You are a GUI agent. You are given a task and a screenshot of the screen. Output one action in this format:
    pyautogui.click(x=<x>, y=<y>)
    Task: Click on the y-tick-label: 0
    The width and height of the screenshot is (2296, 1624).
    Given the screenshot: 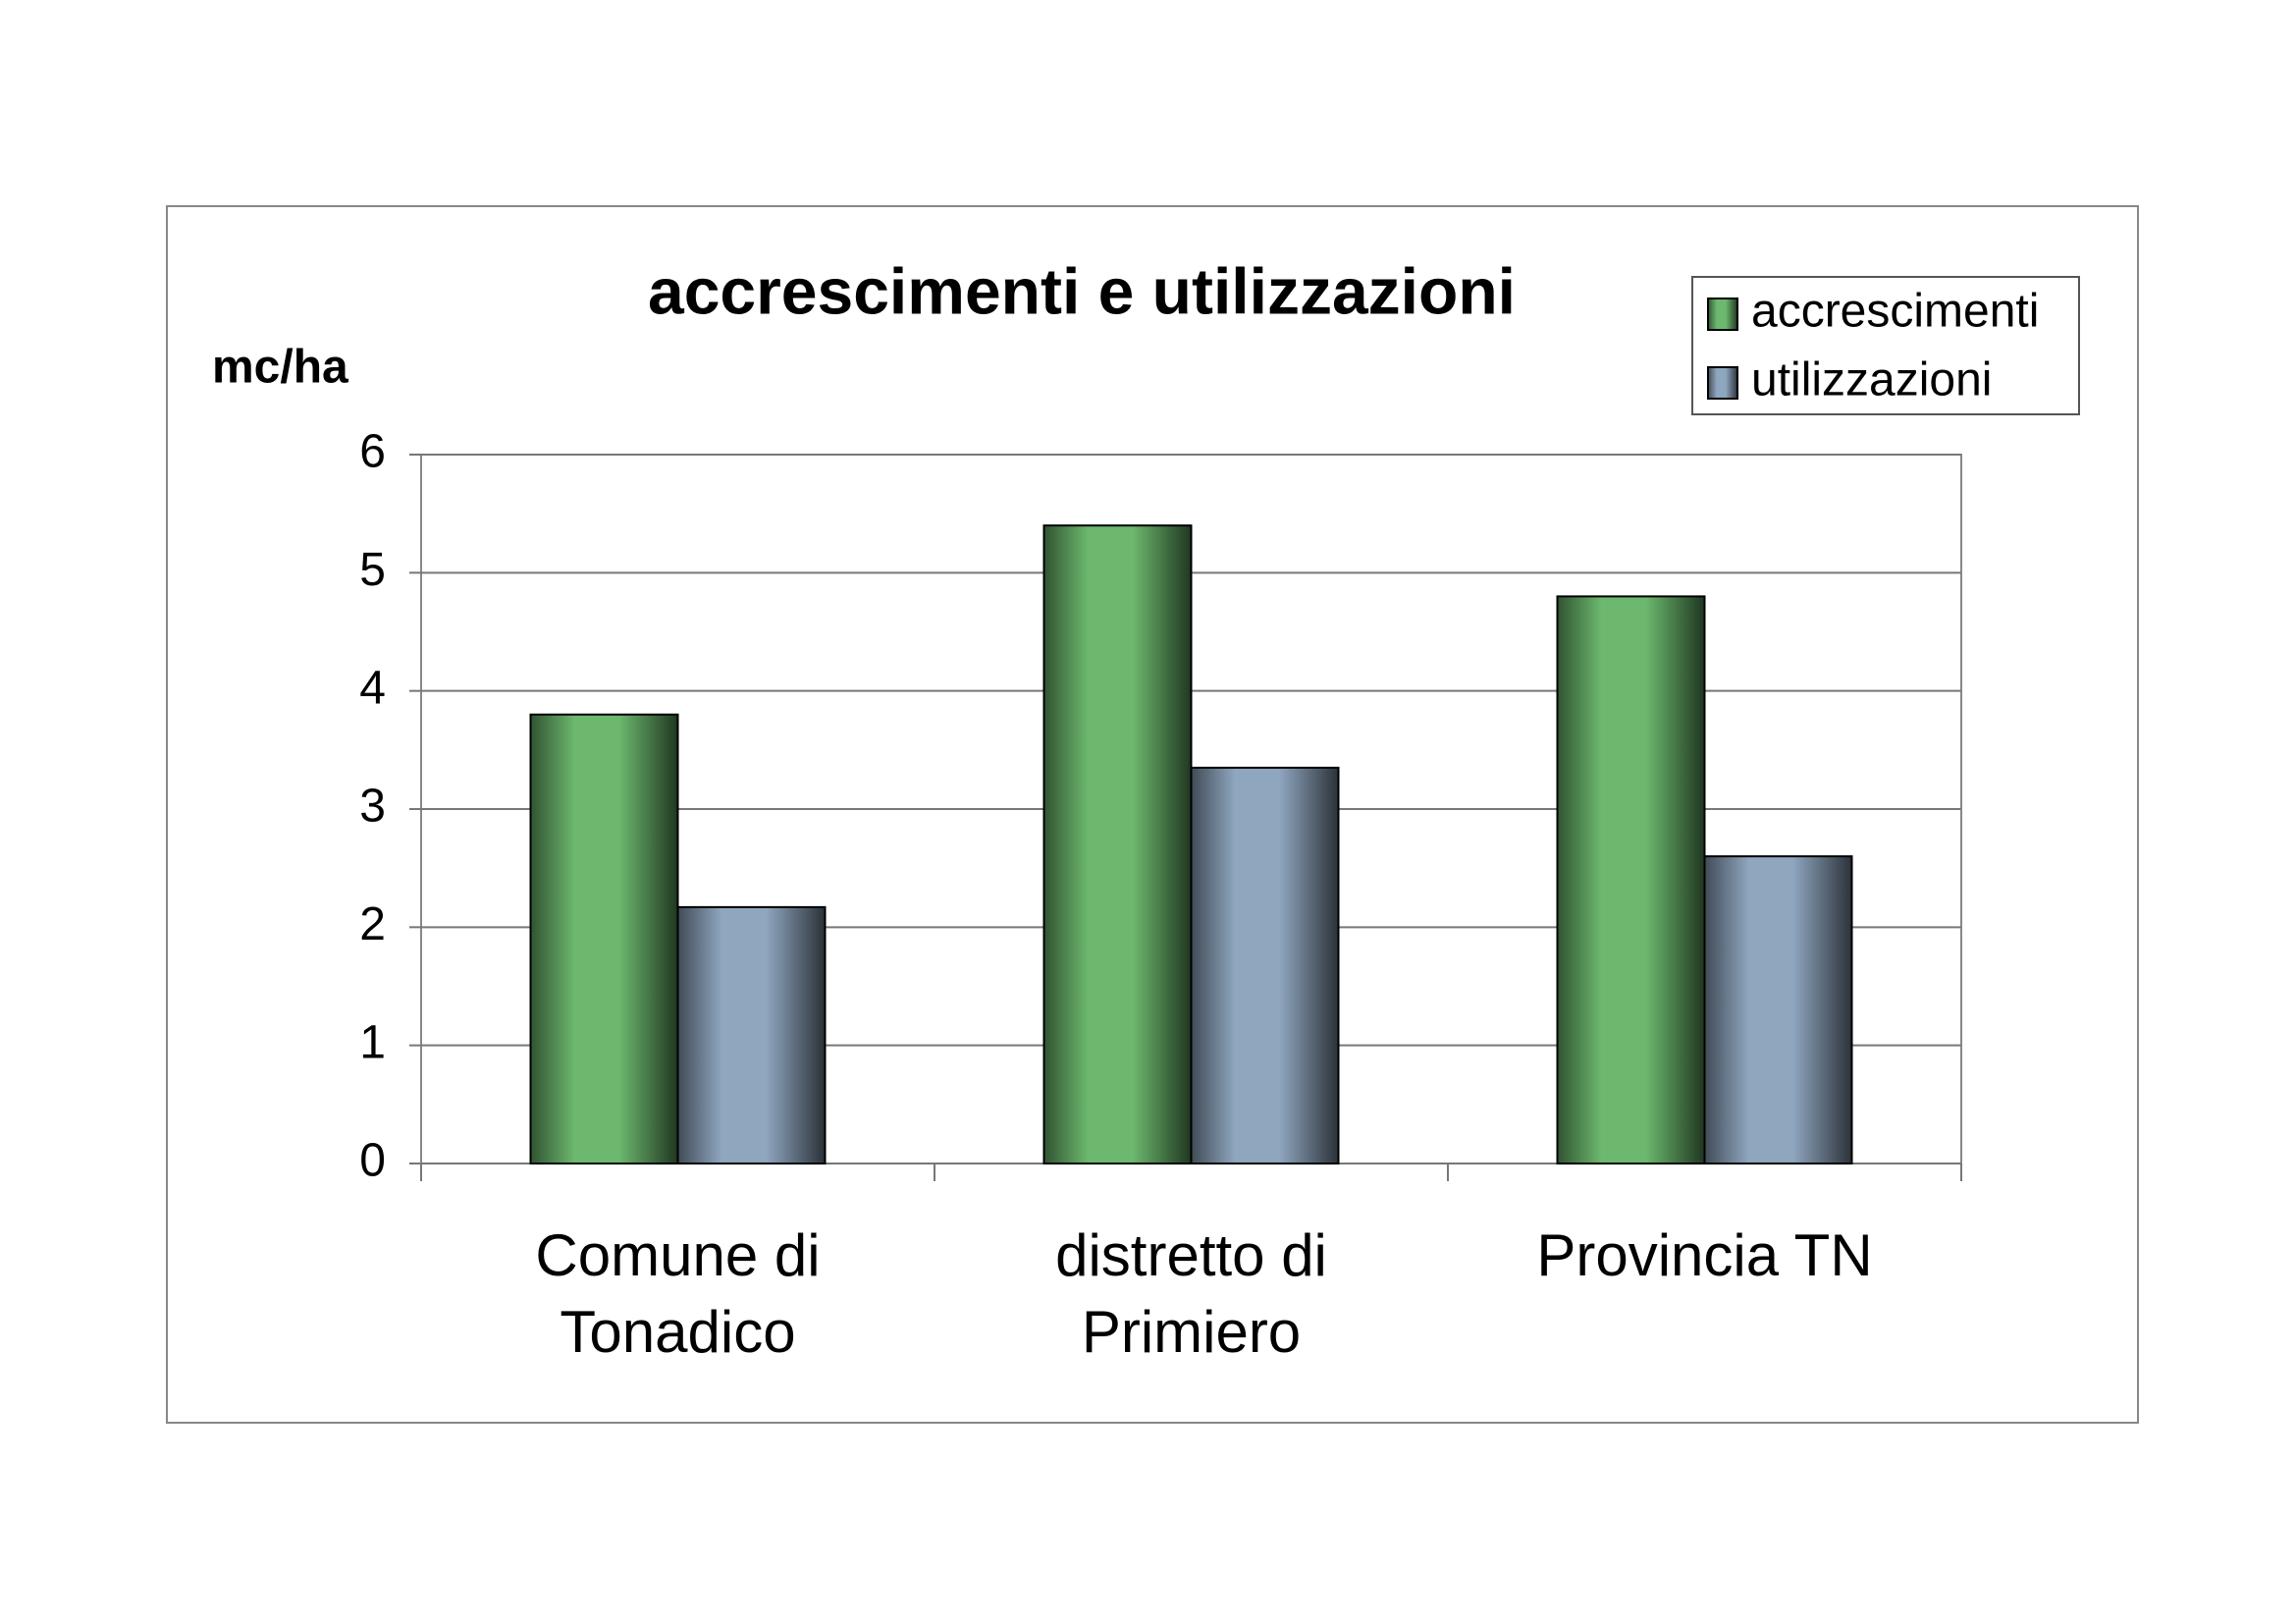 What is the action you would take?
    pyautogui.click(x=372, y=1161)
    